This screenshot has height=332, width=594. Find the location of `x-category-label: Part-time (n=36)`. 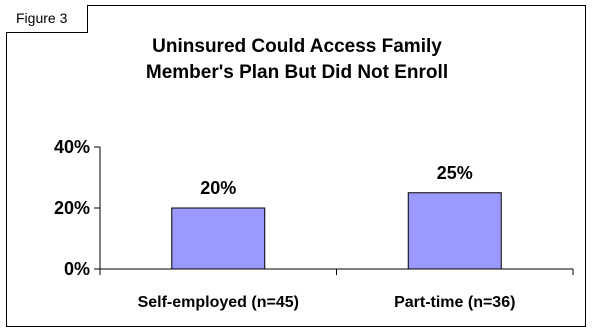

x-category-label: Part-time (n=36) is located at coordinates (454, 302).